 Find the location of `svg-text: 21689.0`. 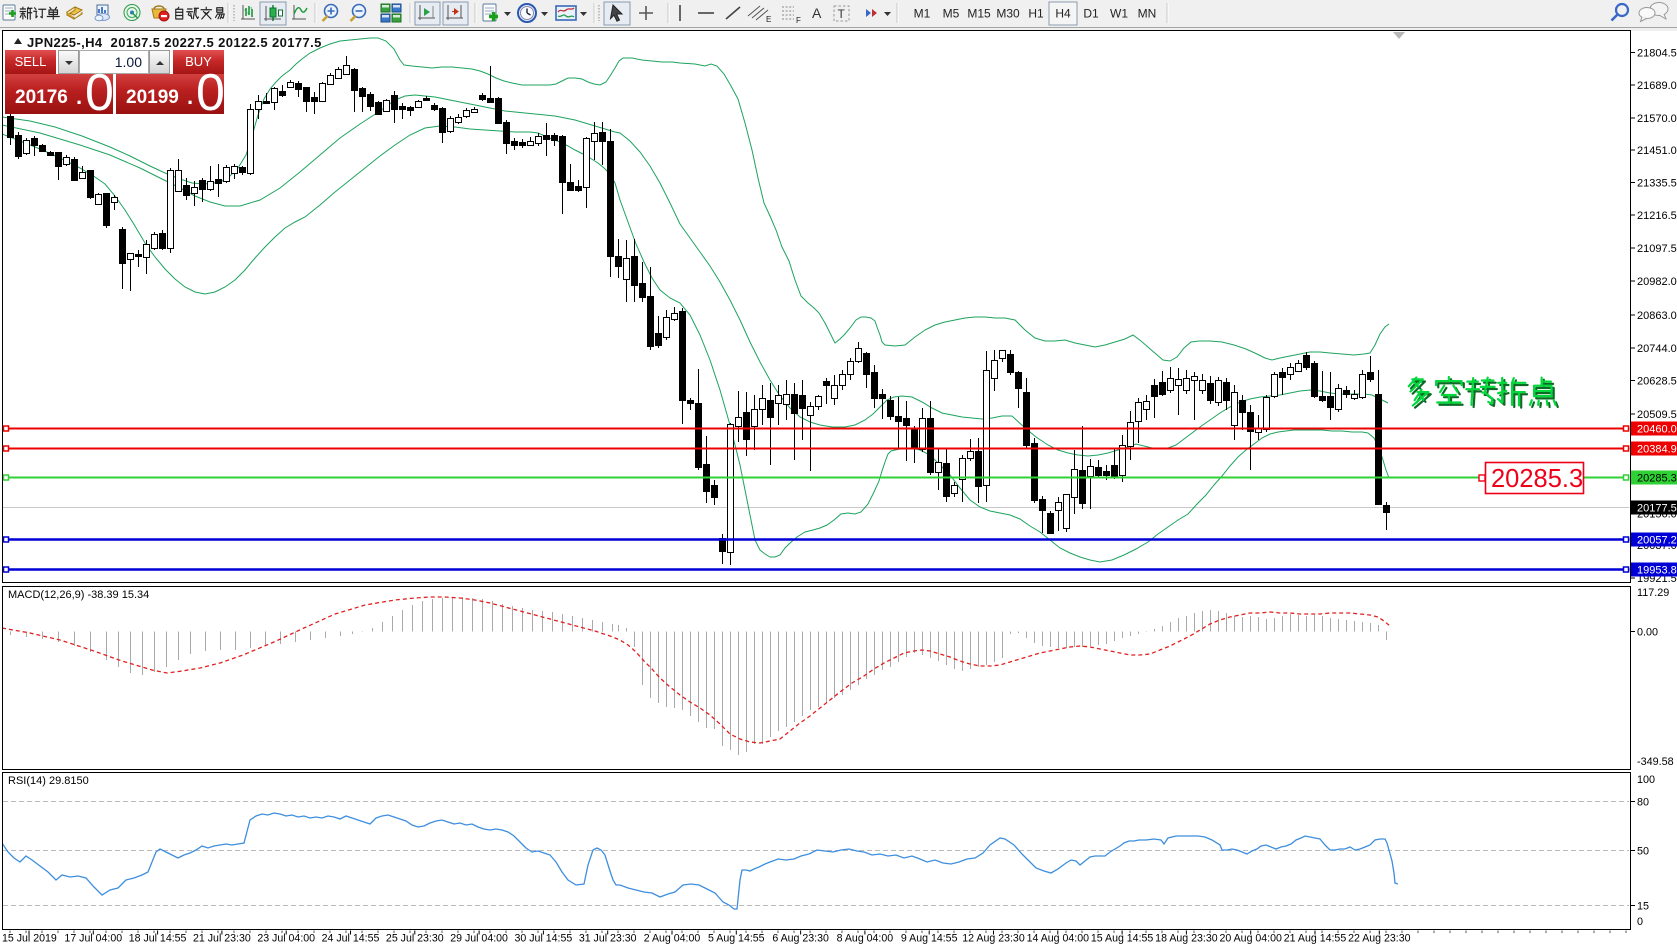

svg-text: 21689.0 is located at coordinates (1657, 86).